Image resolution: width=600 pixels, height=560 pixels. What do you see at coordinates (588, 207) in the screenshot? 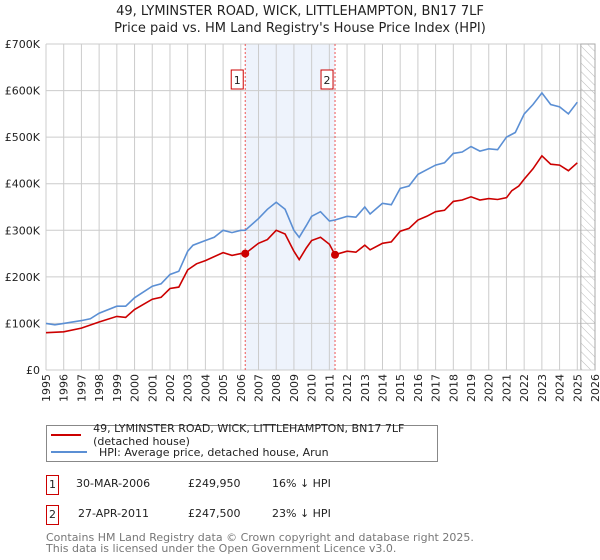
I see `forecast-hatch` at bounding box center [588, 207].